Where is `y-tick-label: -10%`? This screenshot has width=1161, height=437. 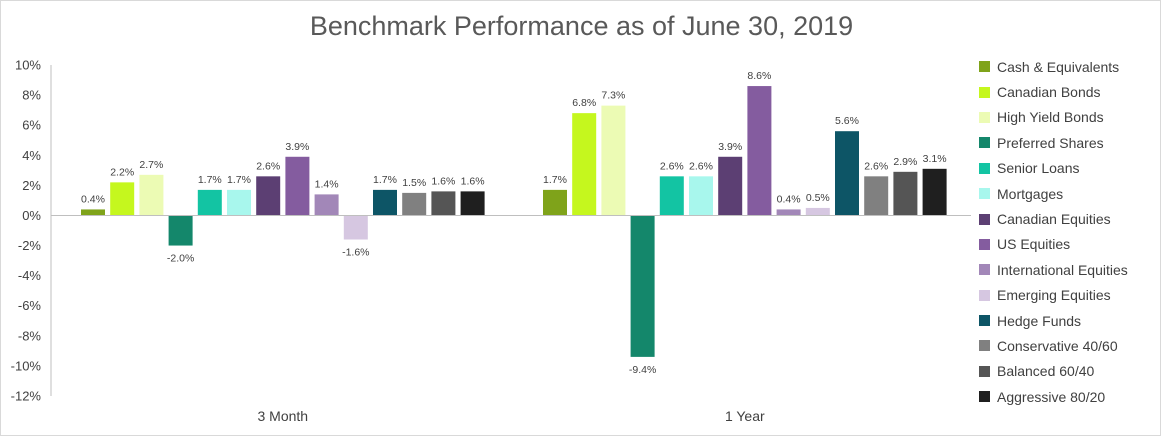
y-tick-label: -10% is located at coordinates (26, 365).